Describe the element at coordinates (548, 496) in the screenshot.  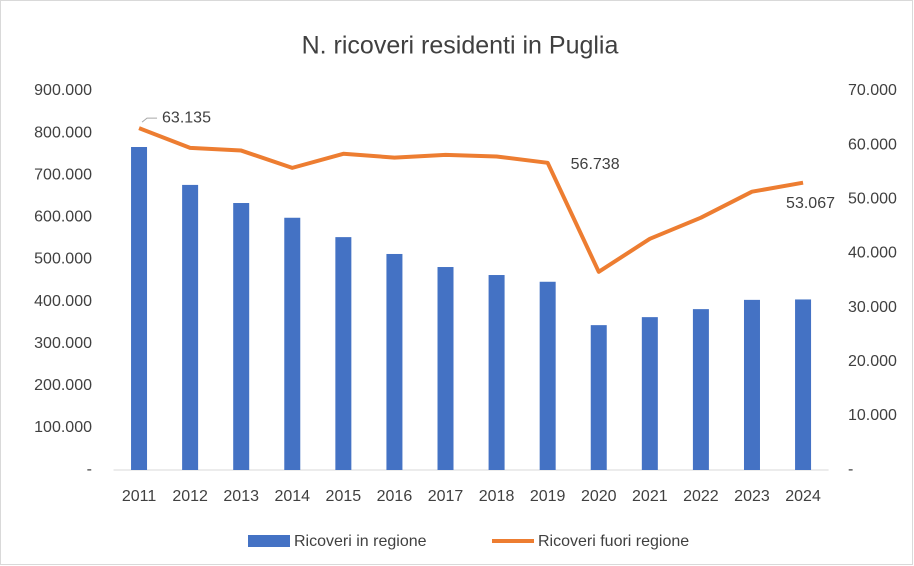
I see `x-tick-label: 2019` at that location.